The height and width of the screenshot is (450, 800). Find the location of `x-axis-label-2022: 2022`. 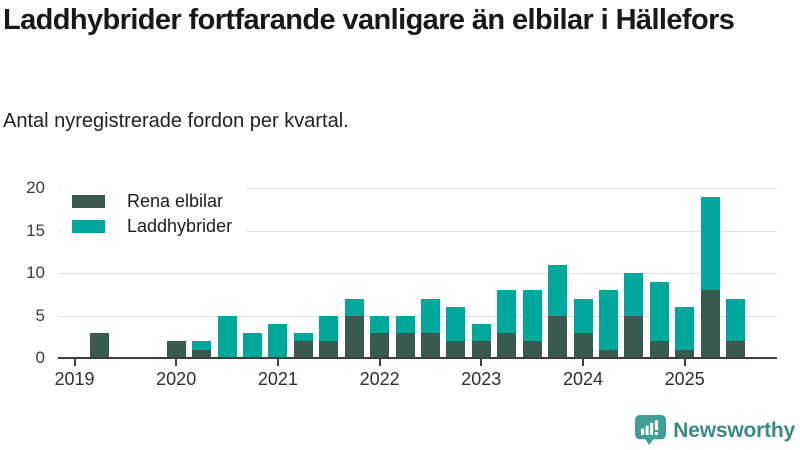

x-axis-label-2022: 2022 is located at coordinates (379, 379).